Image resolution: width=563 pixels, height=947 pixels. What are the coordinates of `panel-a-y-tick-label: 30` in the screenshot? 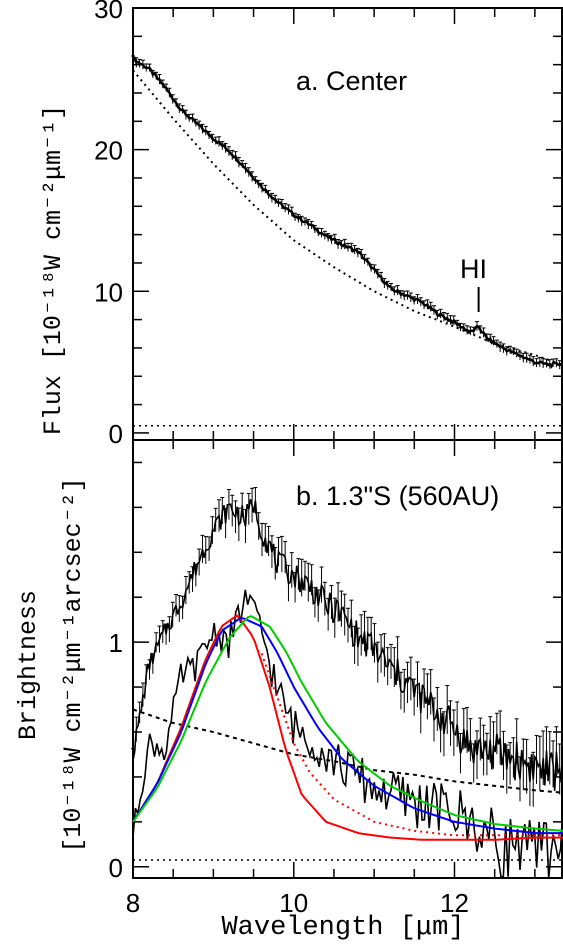 It's located at (108, 12).